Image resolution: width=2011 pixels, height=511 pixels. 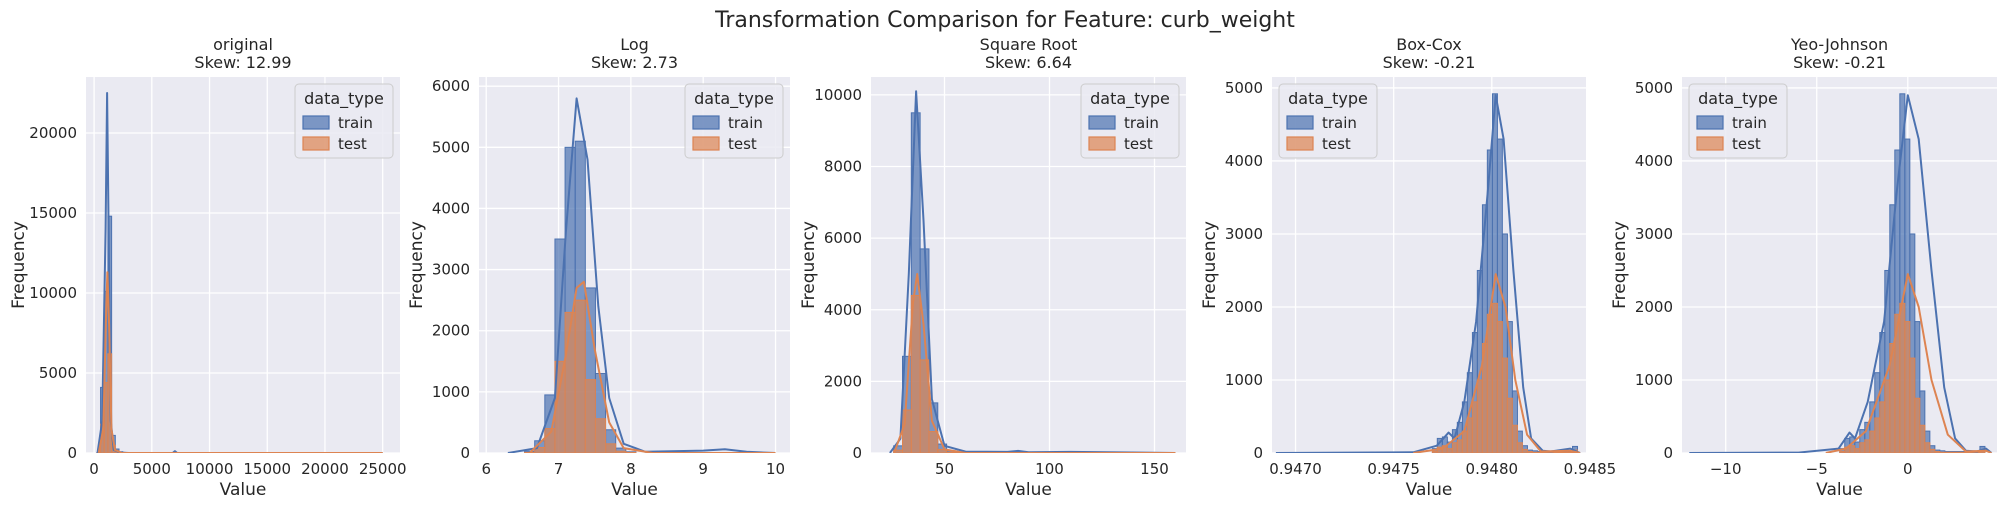 What do you see at coordinates (775, 469) in the screenshot?
I see `x-tick-label: 10` at bounding box center [775, 469].